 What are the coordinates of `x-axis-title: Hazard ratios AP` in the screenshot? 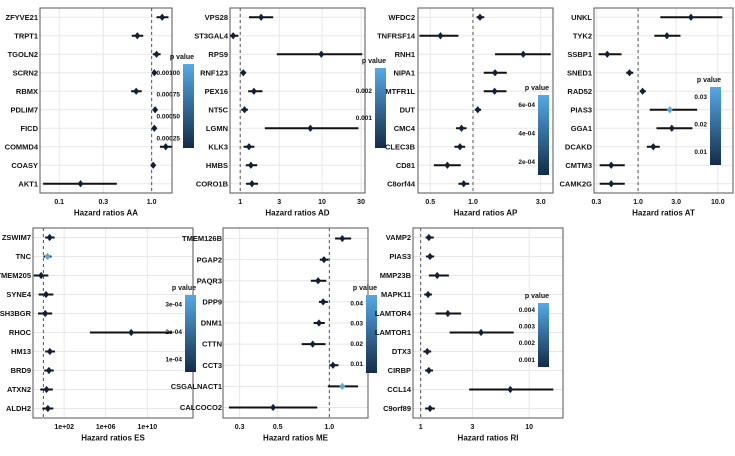 It's located at (486, 213).